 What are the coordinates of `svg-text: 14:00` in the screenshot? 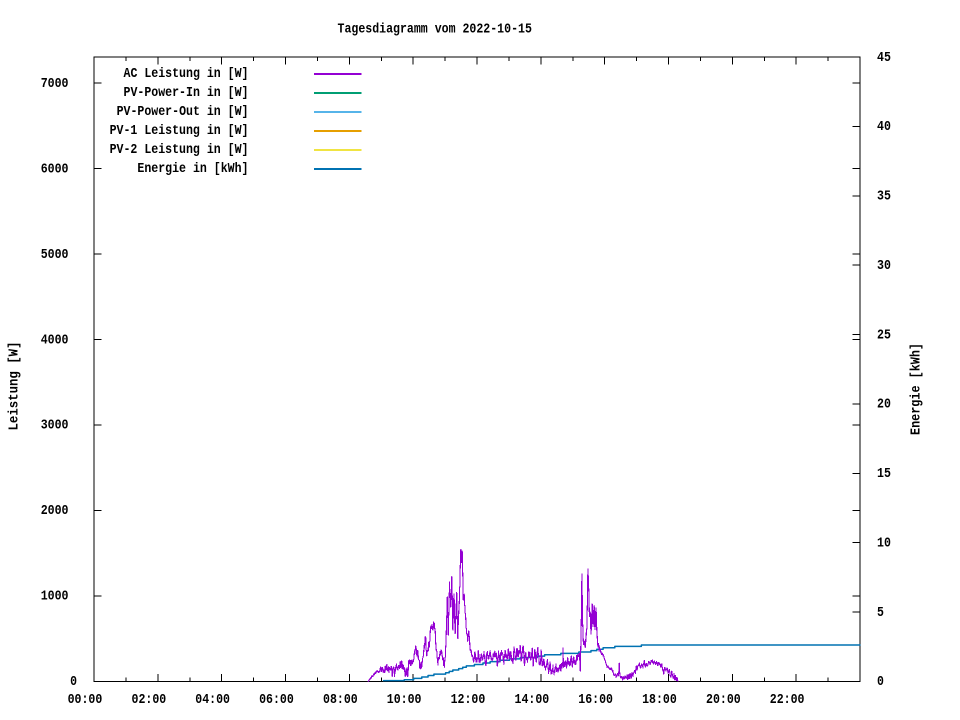 It's located at (532, 700).